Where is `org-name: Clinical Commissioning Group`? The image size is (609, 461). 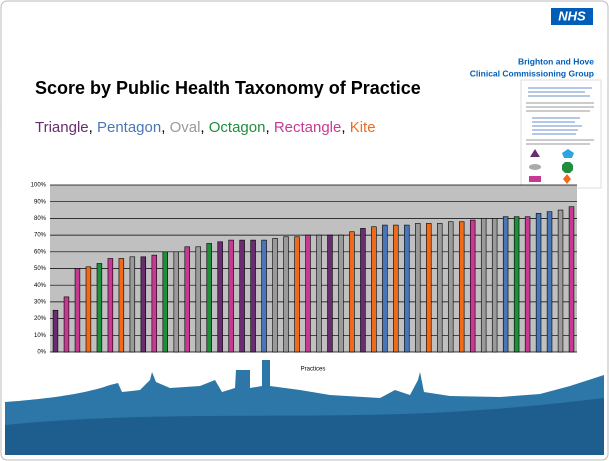 org-name: Clinical Commissioning Group is located at coordinates (532, 73).